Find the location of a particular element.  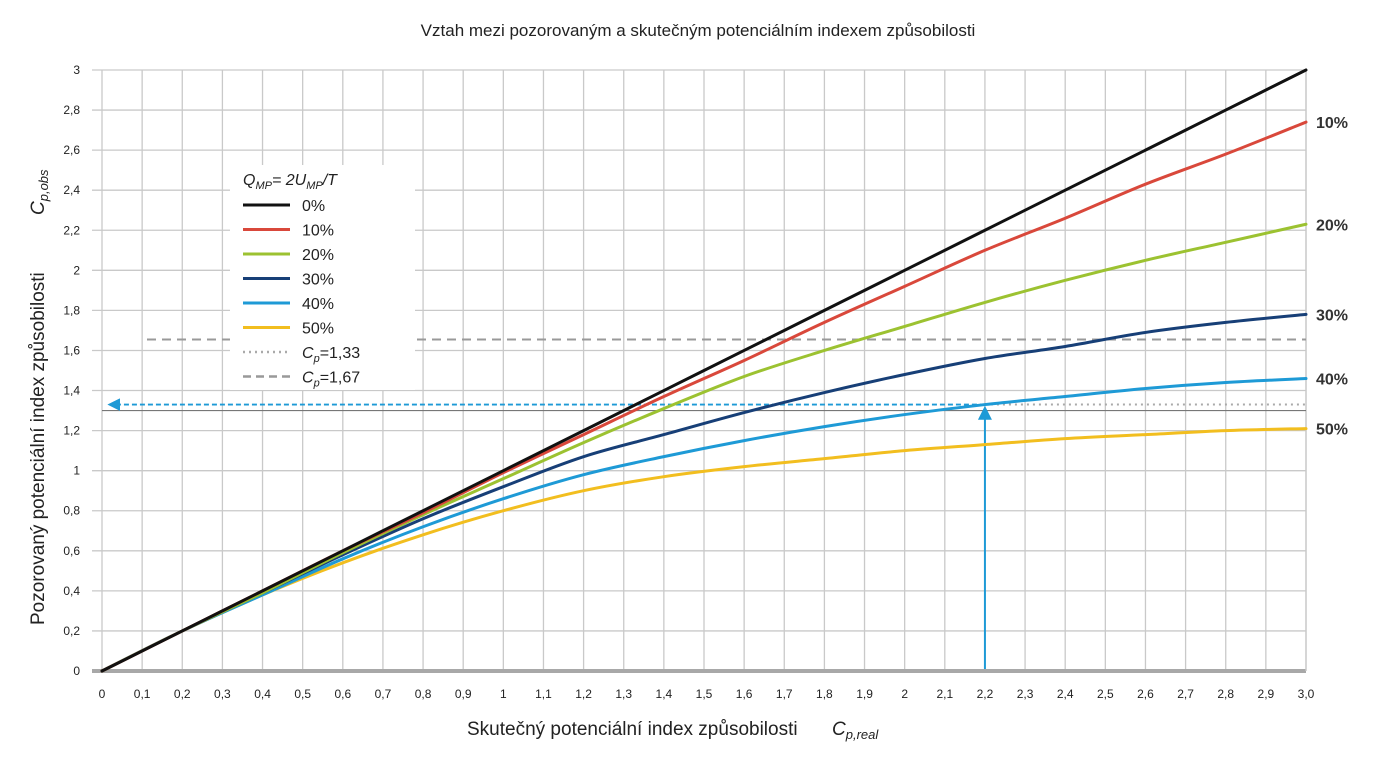

series-side-label: 20% is located at coordinates (1332, 225).